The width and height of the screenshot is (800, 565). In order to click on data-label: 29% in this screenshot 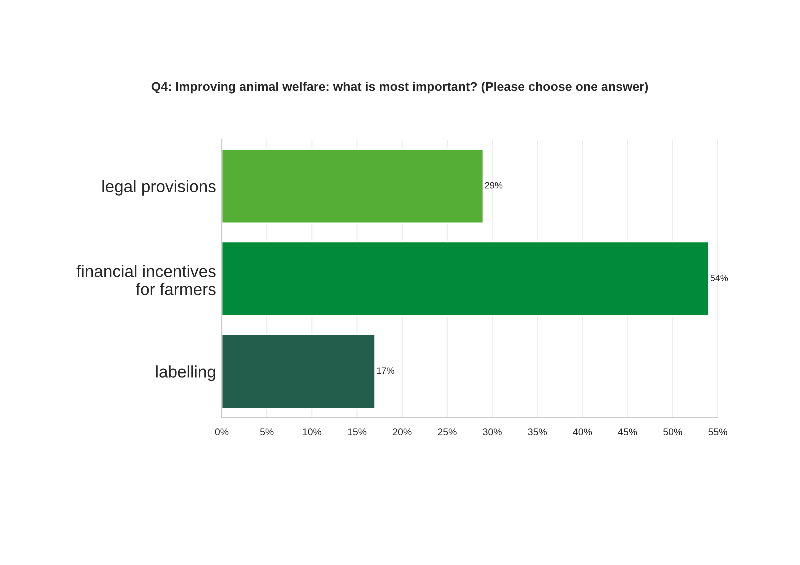, I will do `click(494, 185)`.